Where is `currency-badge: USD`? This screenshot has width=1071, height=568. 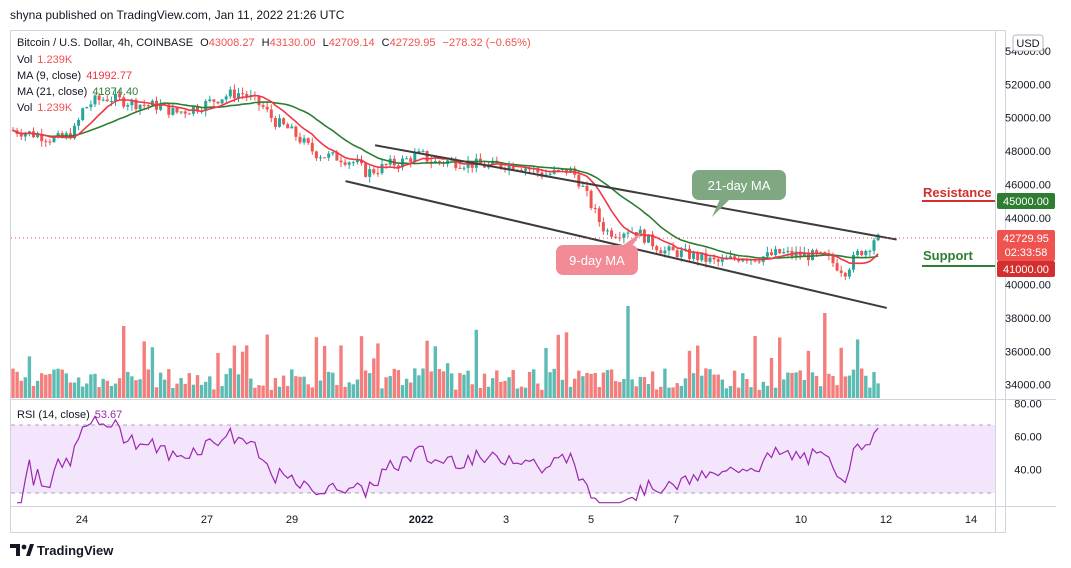
currency-badge: USD is located at coordinates (1028, 43).